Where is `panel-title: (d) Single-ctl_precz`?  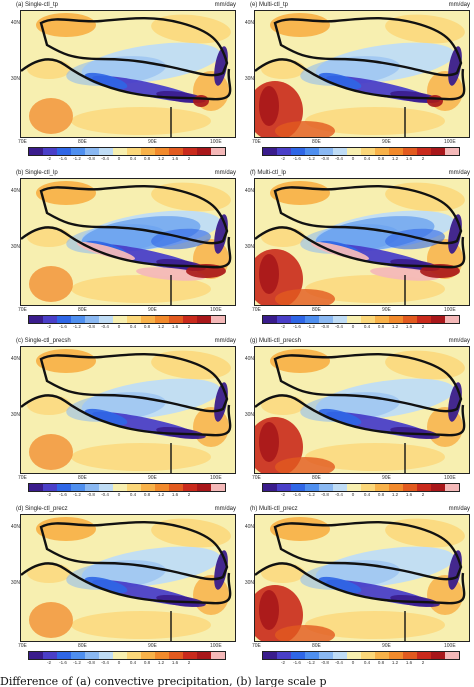
panel-title: (d) Single-ctl_precz is located at coordinates (42, 509).